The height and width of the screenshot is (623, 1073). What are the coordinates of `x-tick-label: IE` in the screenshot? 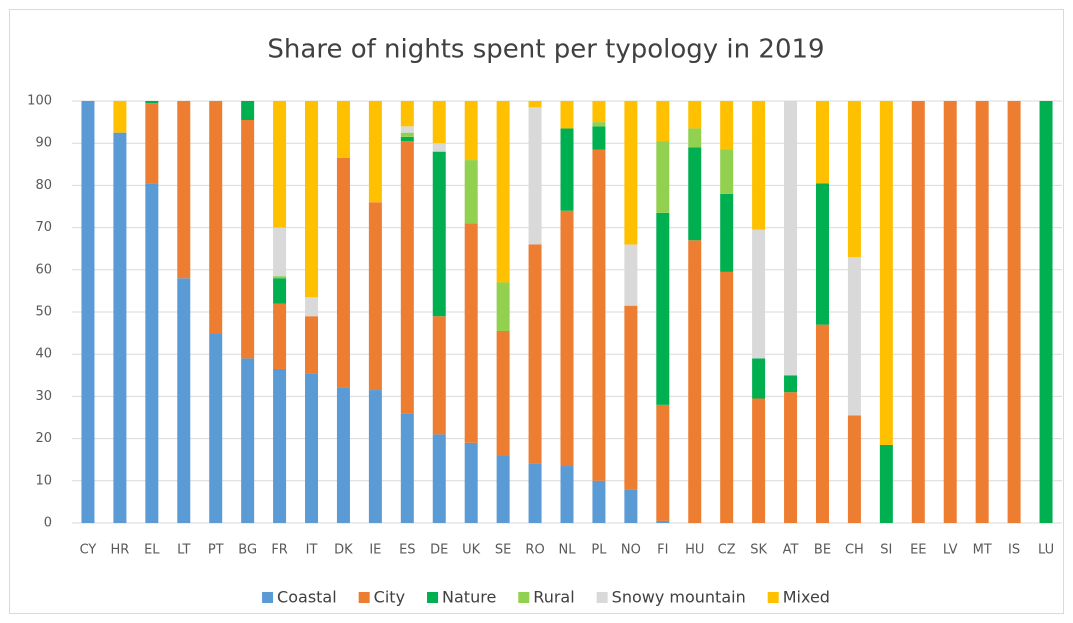 It's located at (375, 550).